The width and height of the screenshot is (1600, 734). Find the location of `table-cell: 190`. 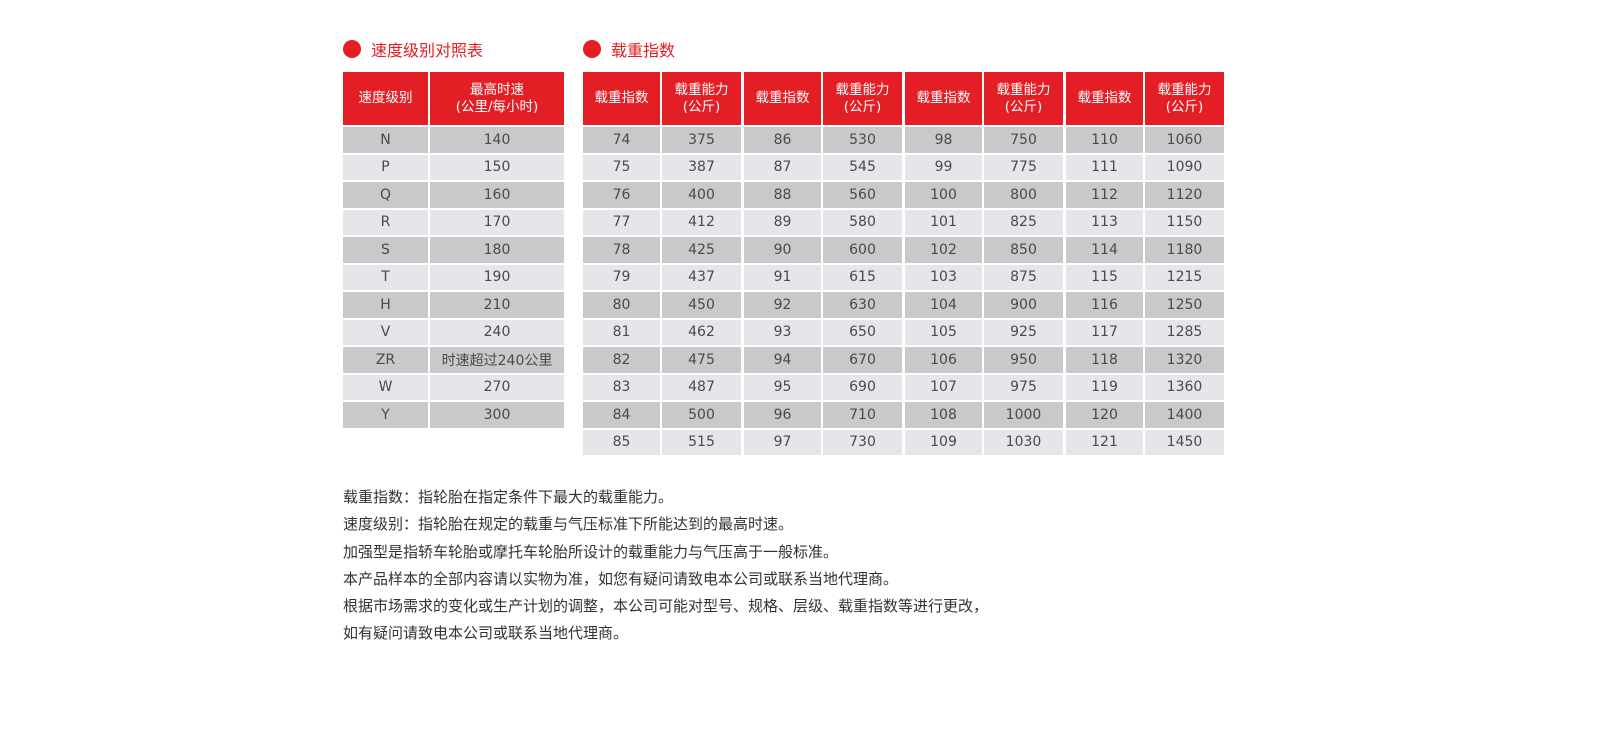

table-cell: 190 is located at coordinates (497, 277).